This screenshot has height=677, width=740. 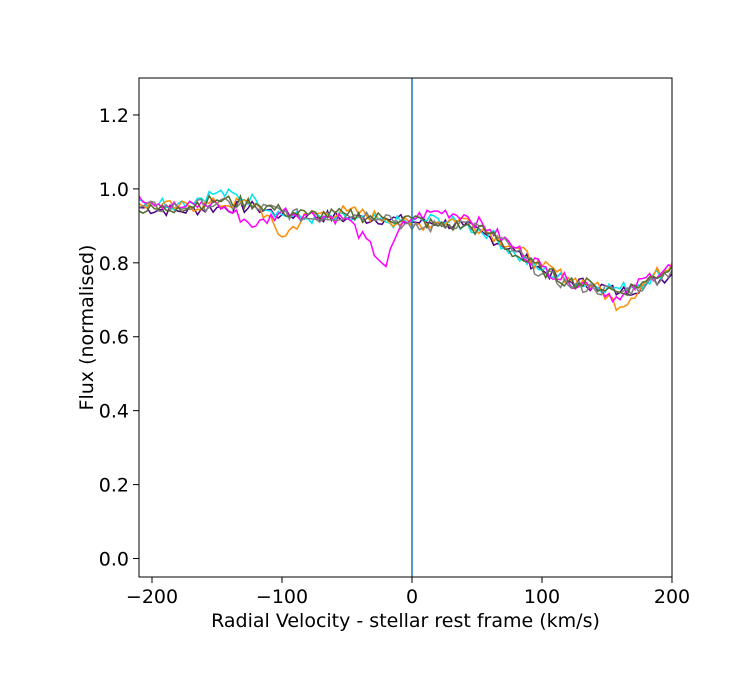 What do you see at coordinates (672, 597) in the screenshot?
I see `x-tick-label: 200` at bounding box center [672, 597].